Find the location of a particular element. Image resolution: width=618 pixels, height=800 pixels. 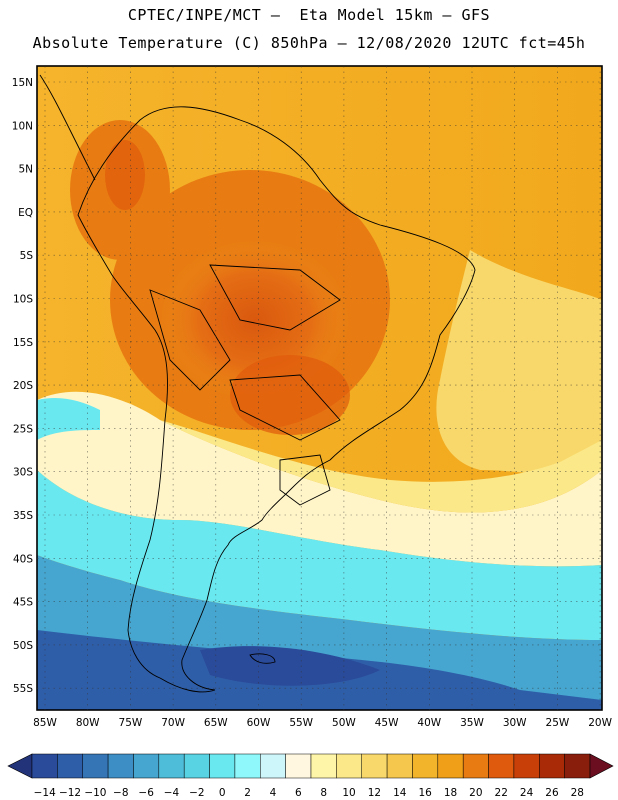

colorbar-tick-label: 0 is located at coordinates (222, 793).